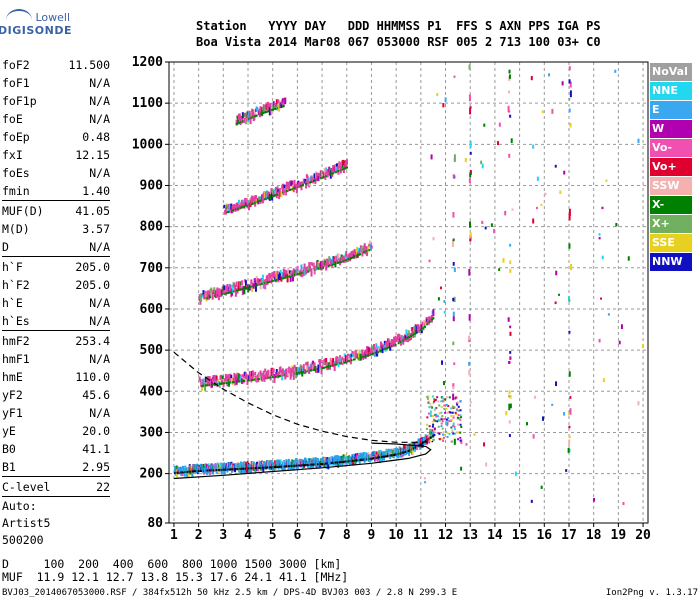 This screenshot has width=700, height=600. Describe the element at coordinates (36, 30) in the screenshot. I see `logo-line2: DIGISONDE` at that location.